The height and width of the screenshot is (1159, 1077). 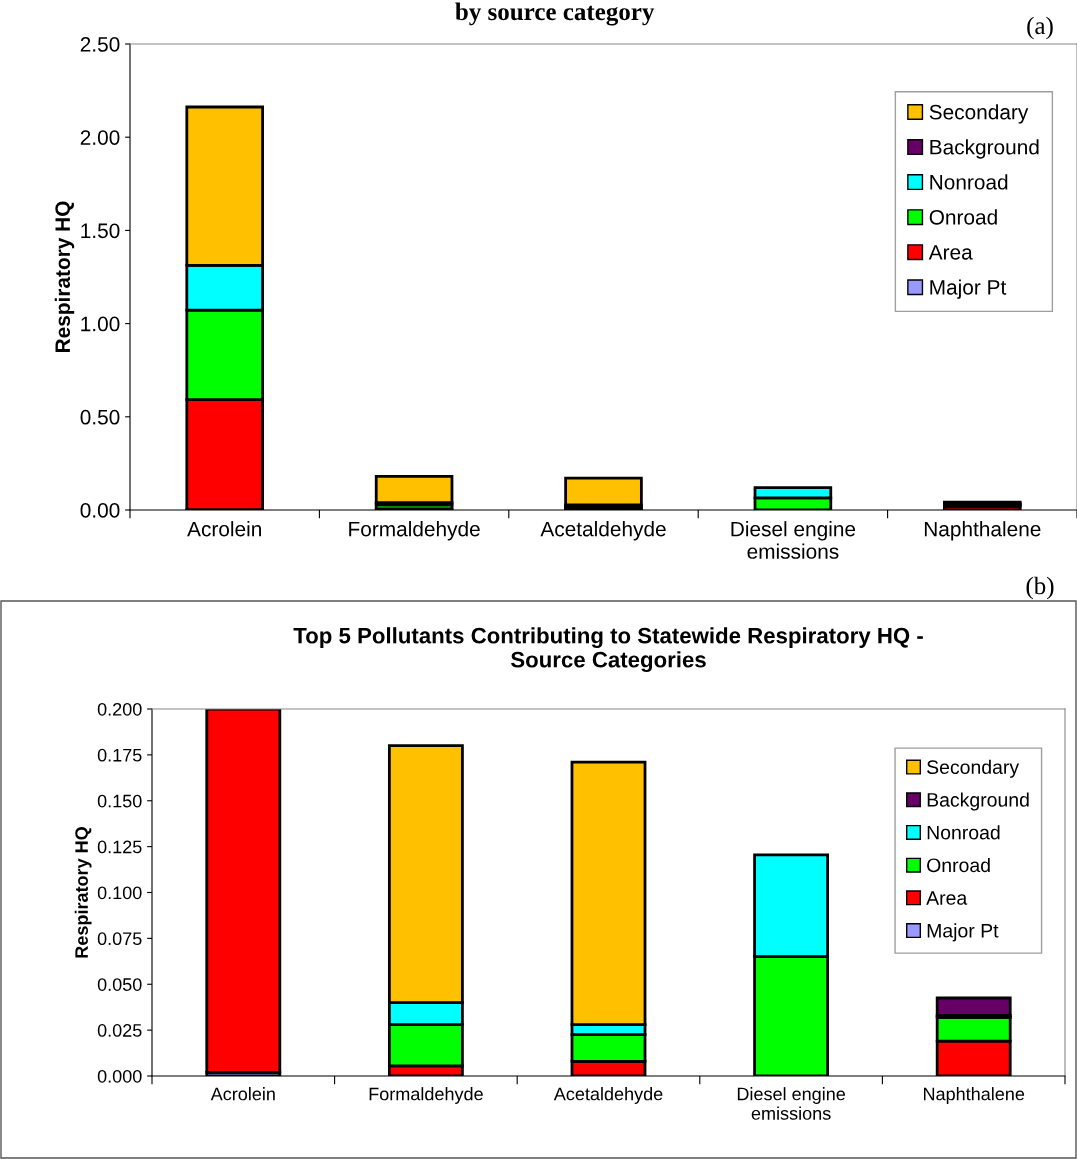 What do you see at coordinates (119, 755) in the screenshot?
I see `y-tick-label: 0.175` at bounding box center [119, 755].